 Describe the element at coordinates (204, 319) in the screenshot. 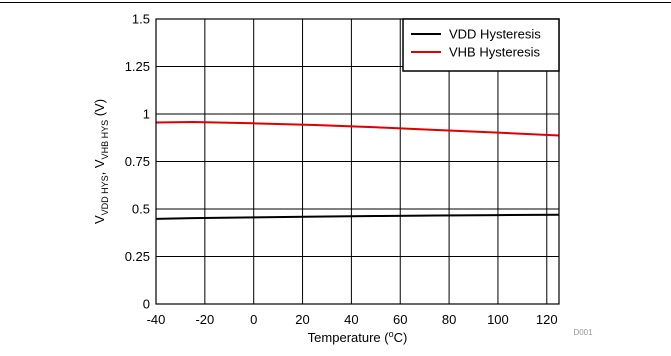

I see `x-tick-label: -20` at that location.